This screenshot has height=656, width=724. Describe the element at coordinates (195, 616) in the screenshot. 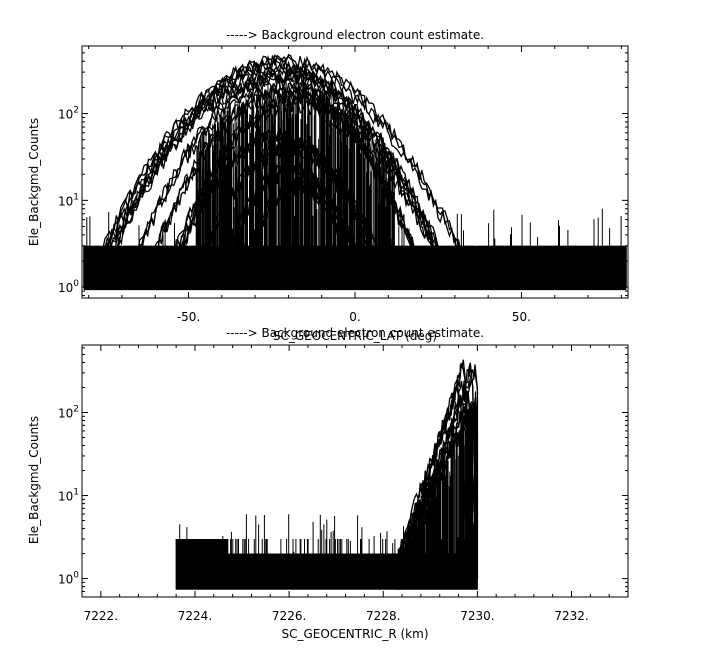

I see `x-tick-label: 7224.` at that location.